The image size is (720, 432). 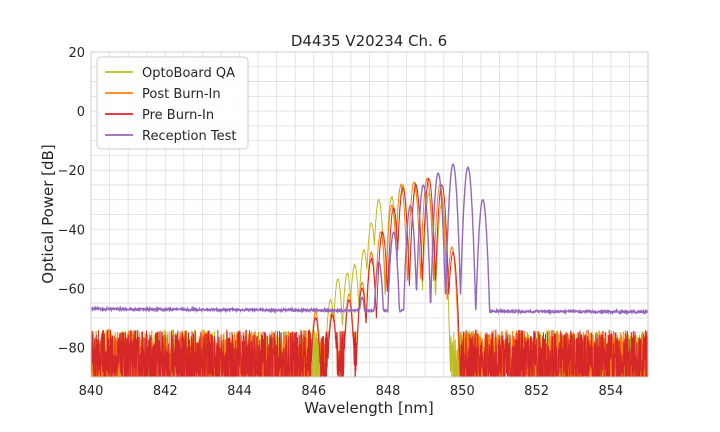 I want to click on y-tick-label: −80, so click(x=71, y=348).